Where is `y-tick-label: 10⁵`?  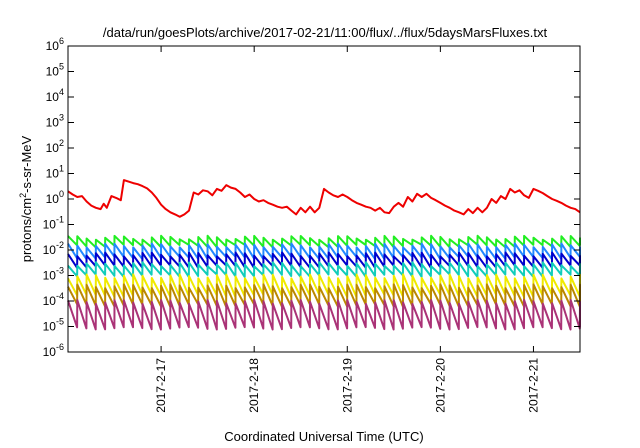
y-tick-label: 10⁵ is located at coordinates (55, 70).